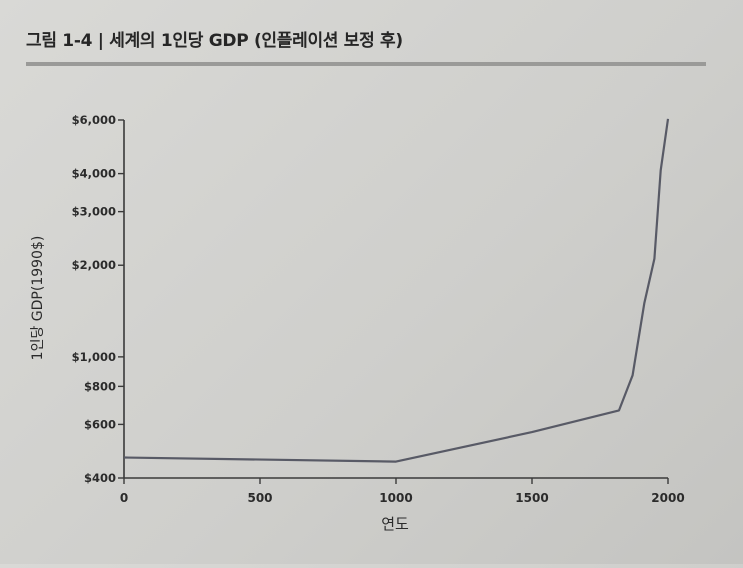 The width and height of the screenshot is (743, 568). What do you see at coordinates (366, 64) in the screenshot?
I see `title-divider` at bounding box center [366, 64].